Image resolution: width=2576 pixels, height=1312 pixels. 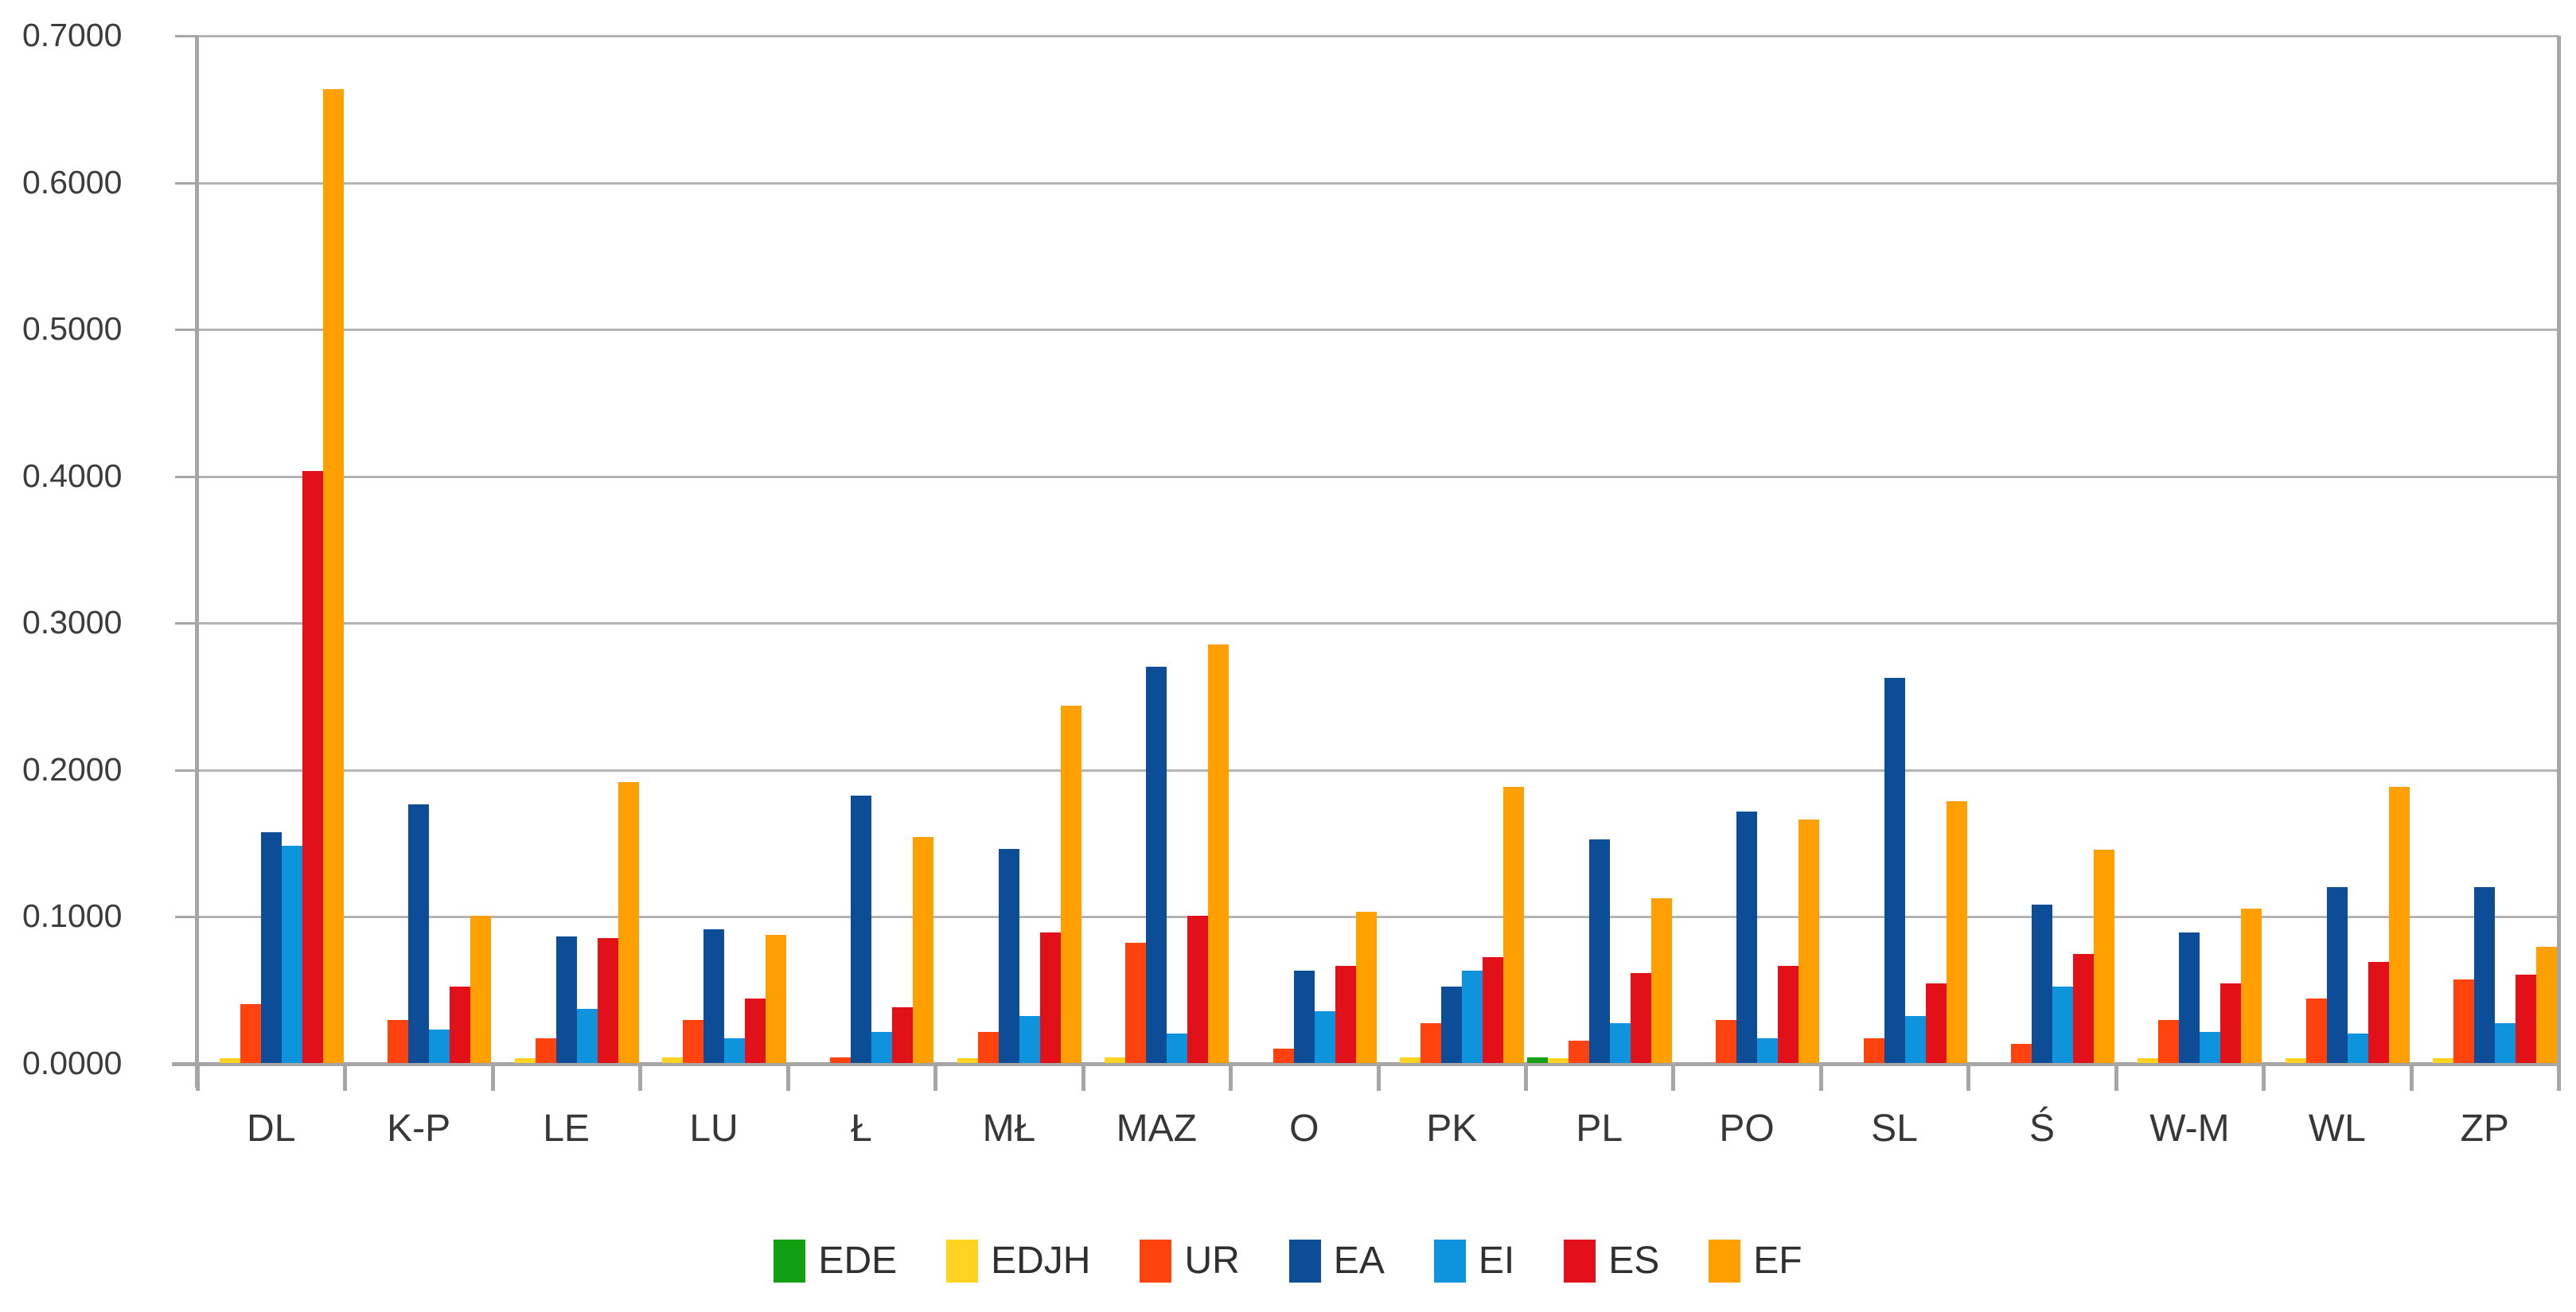 What do you see at coordinates (418, 933) in the screenshot?
I see `bar-EA-K-P` at bounding box center [418, 933].